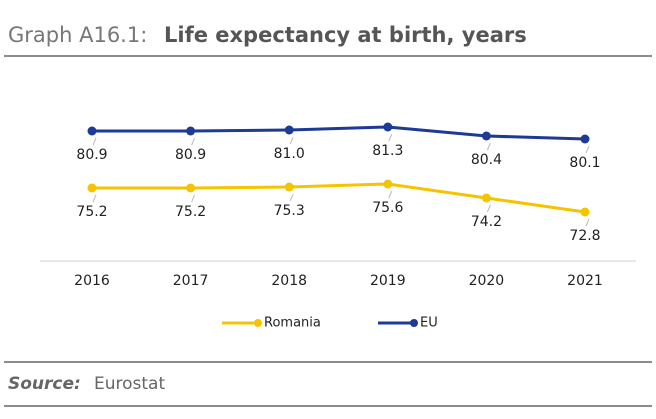 The image size is (656, 419). I want to click on data-label: 80.1, so click(584, 163).